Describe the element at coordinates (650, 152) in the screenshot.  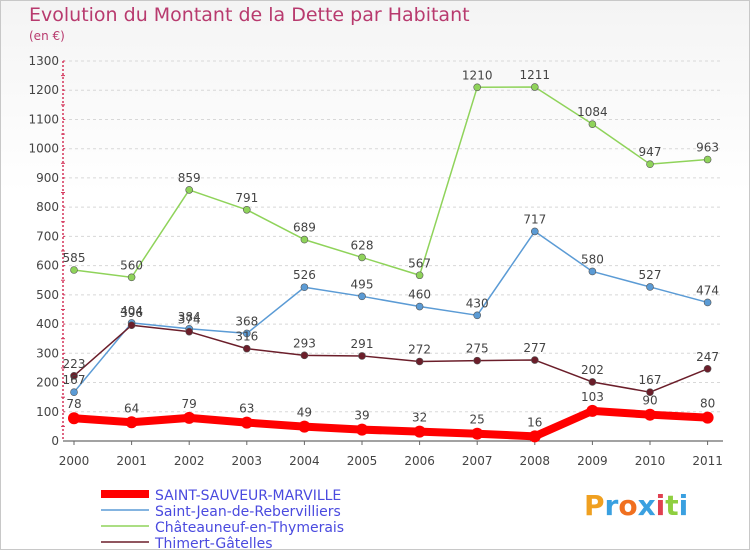
I see `data-label: 947` at that location.